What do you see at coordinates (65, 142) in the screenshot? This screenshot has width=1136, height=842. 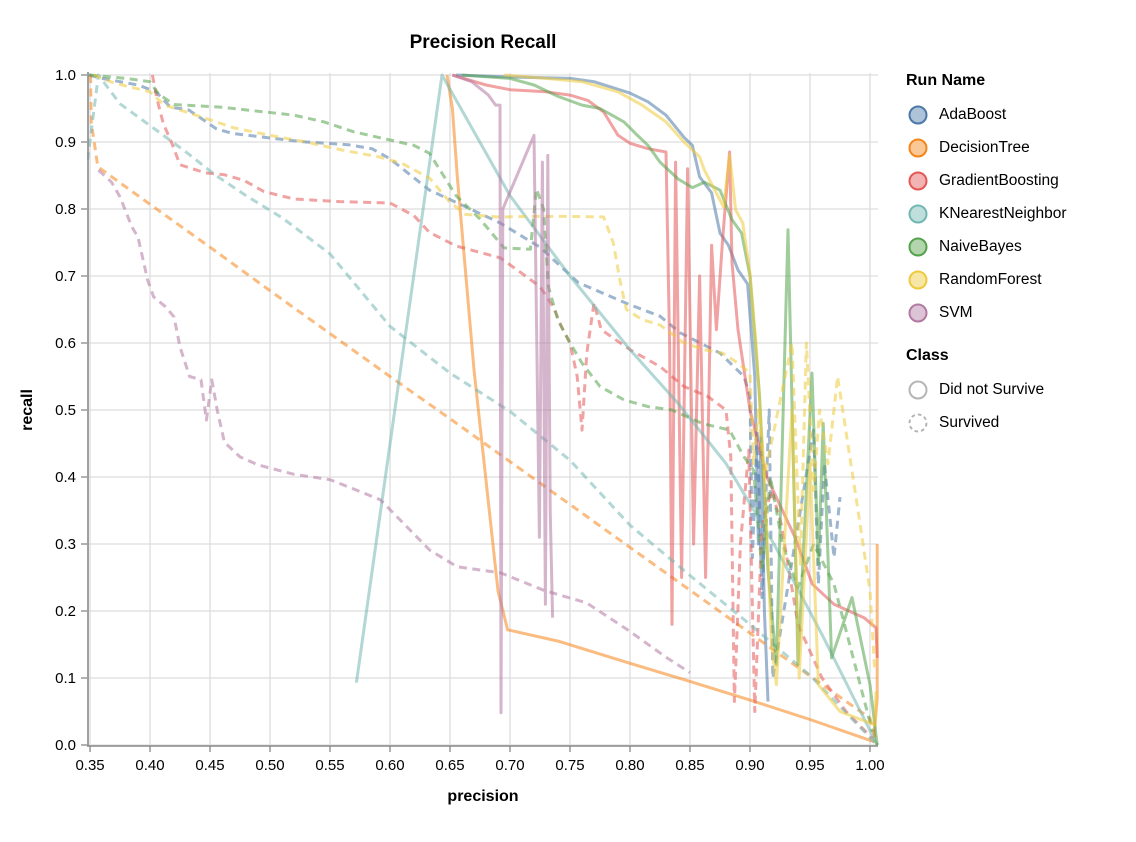 I see `y-tick-label: 0.9` at bounding box center [65, 142].